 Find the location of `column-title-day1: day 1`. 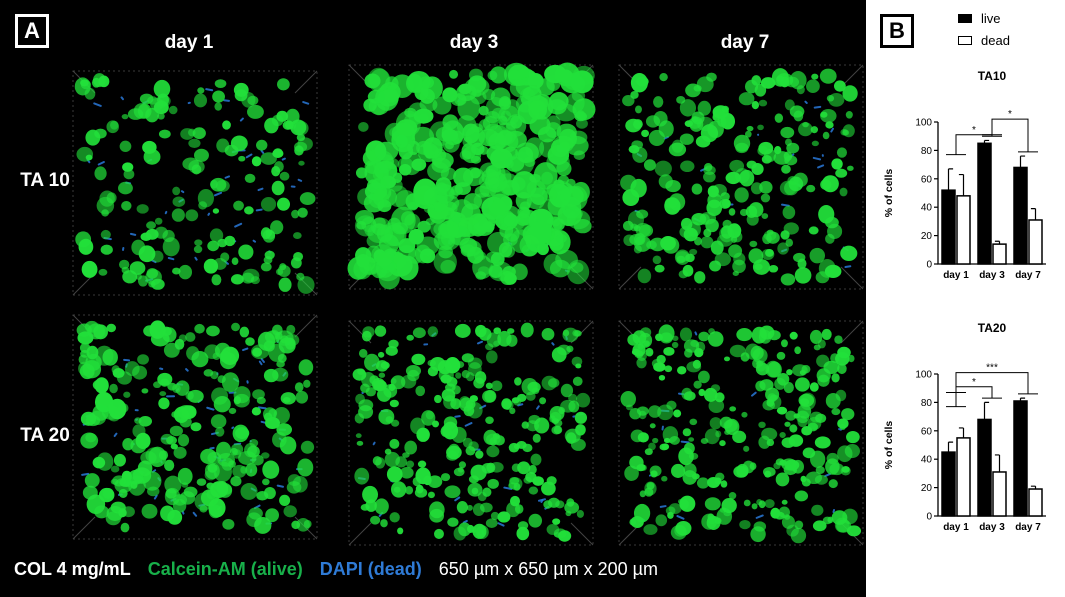

column-title-day1: day 1 is located at coordinates (189, 42).